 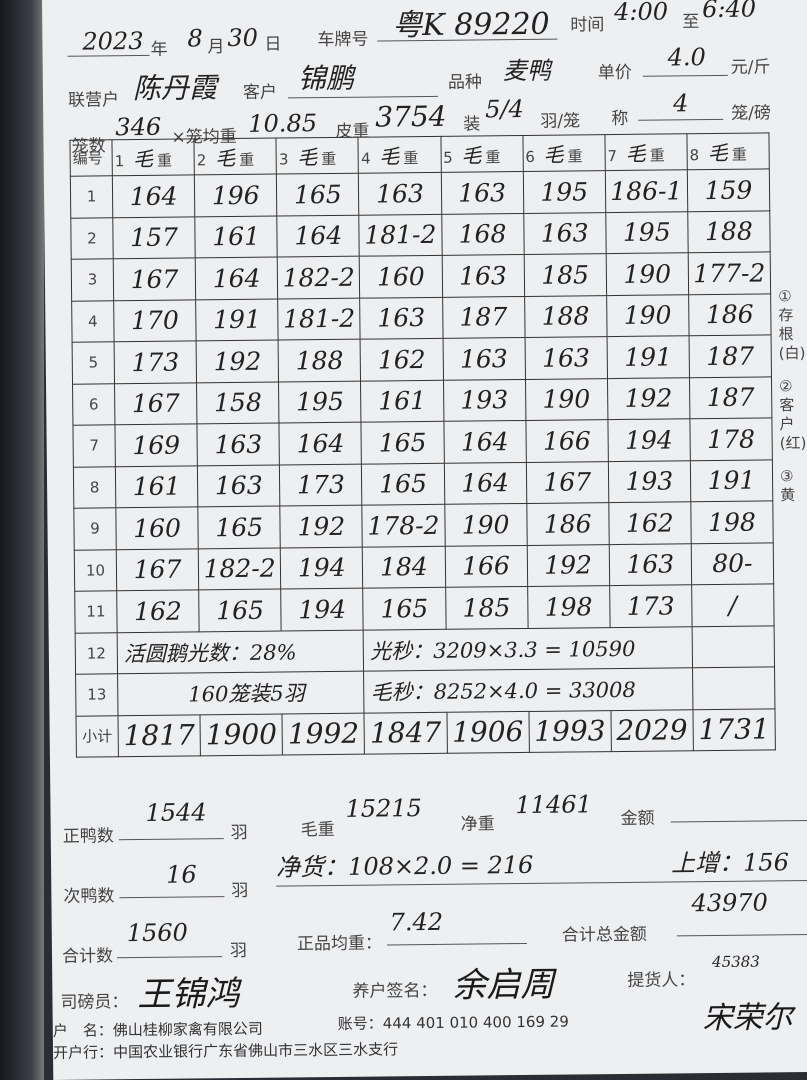 What do you see at coordinates (401, 276) in the screenshot?
I see `weight-cell: 160` at bounding box center [401, 276].